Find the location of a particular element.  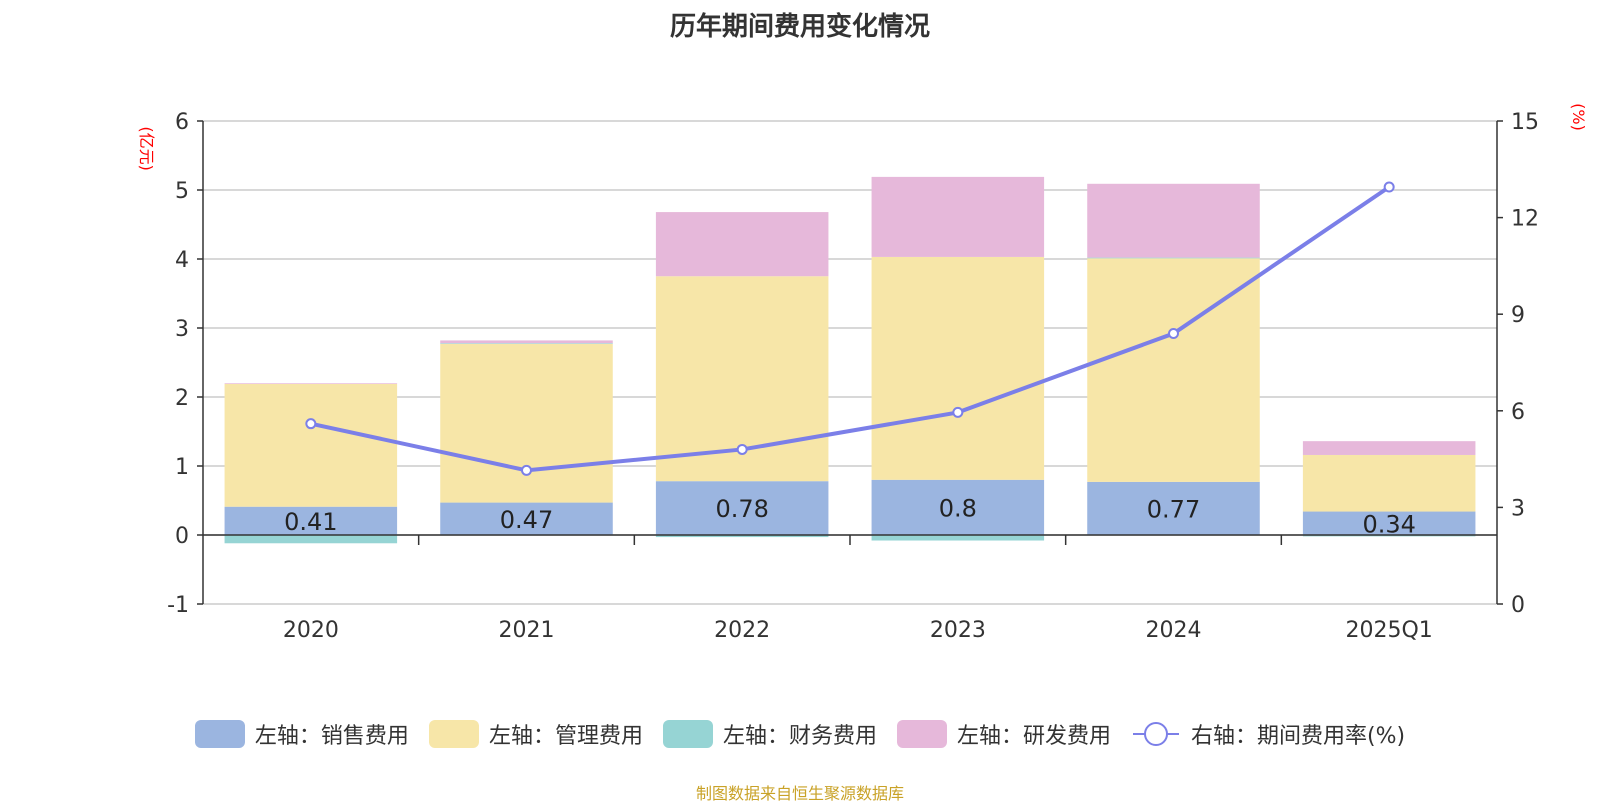

right-axis-tick-label: 0 is located at coordinates (1518, 605).